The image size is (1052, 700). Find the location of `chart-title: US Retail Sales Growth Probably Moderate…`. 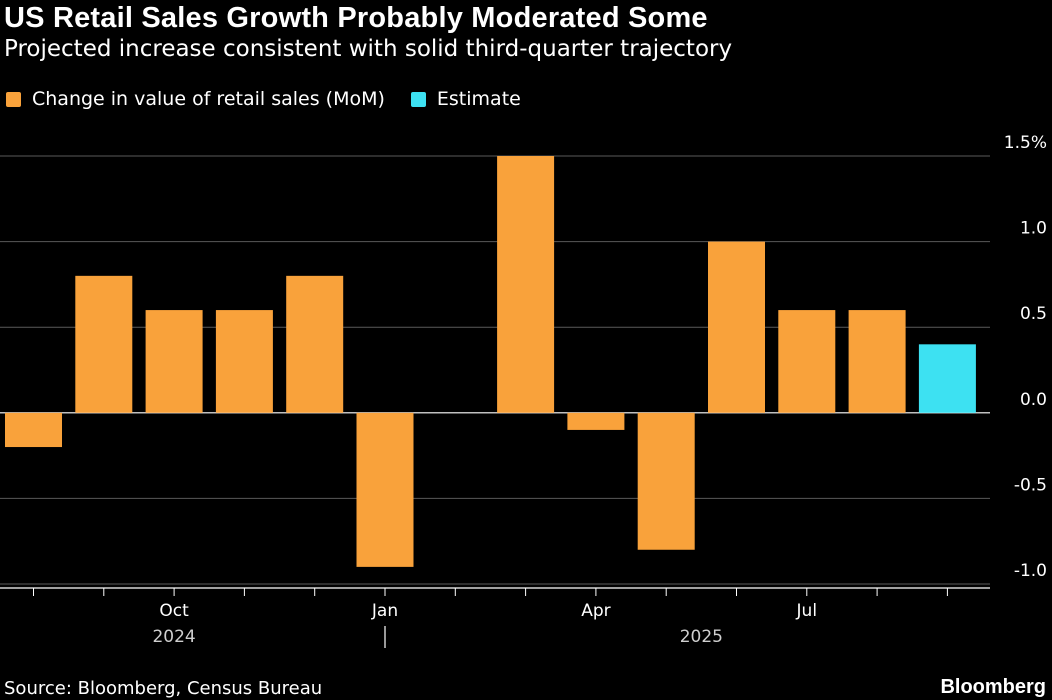

chart-title: US Retail Sales Growth Probably Moderate… is located at coordinates (356, 18).